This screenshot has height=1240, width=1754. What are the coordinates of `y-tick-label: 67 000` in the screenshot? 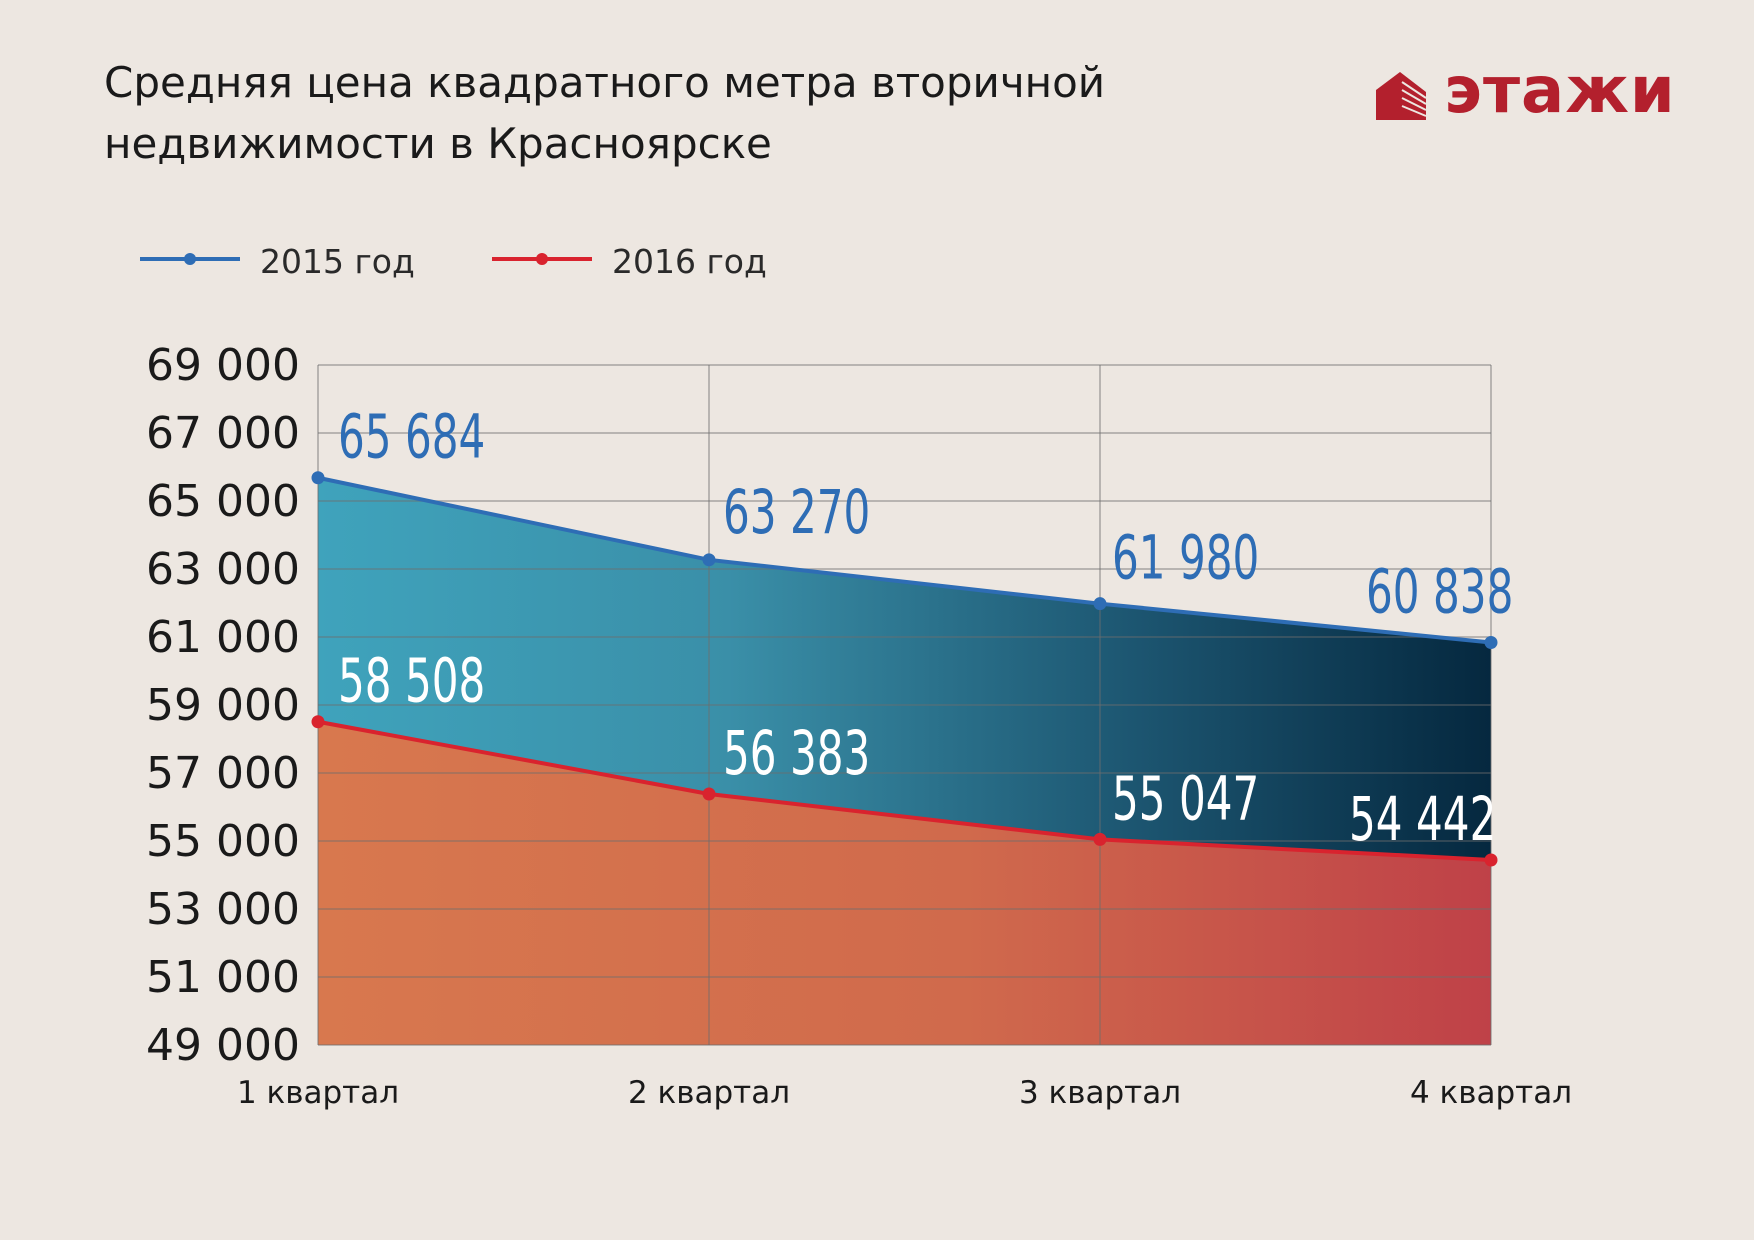 It's located at (223, 433).